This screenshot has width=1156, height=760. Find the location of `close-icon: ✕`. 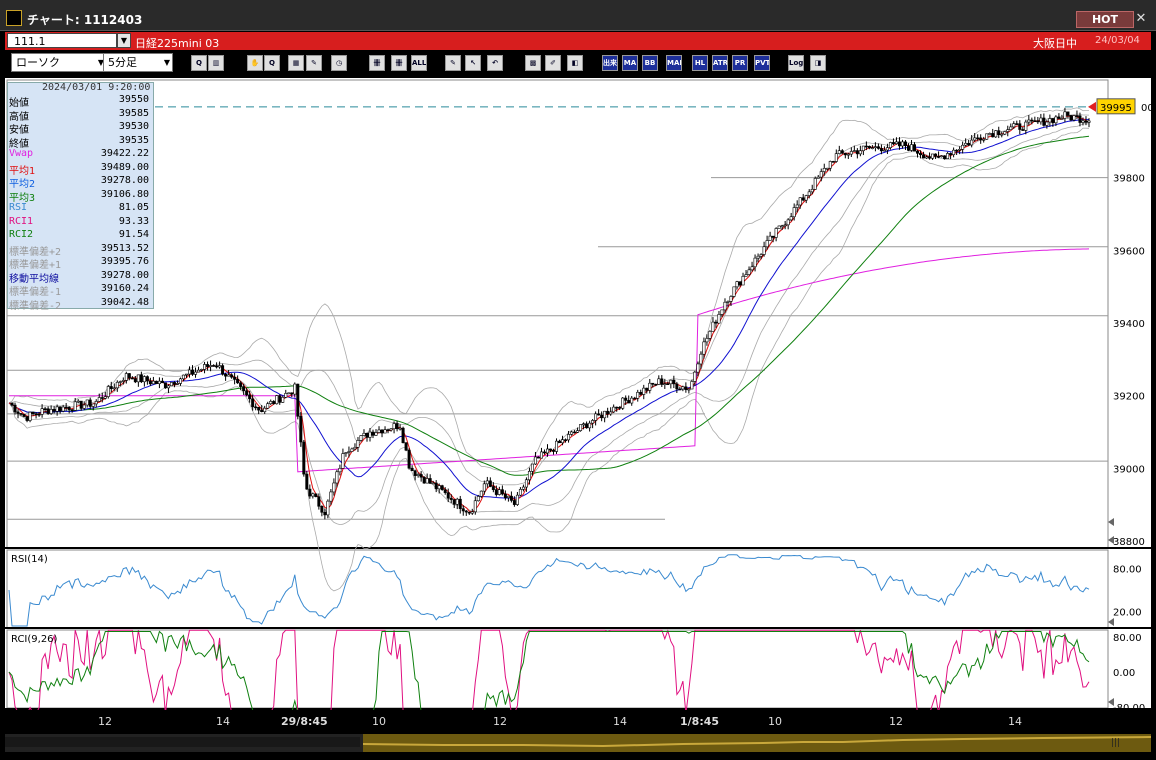

close-icon: ✕ is located at coordinates (1141, 18).